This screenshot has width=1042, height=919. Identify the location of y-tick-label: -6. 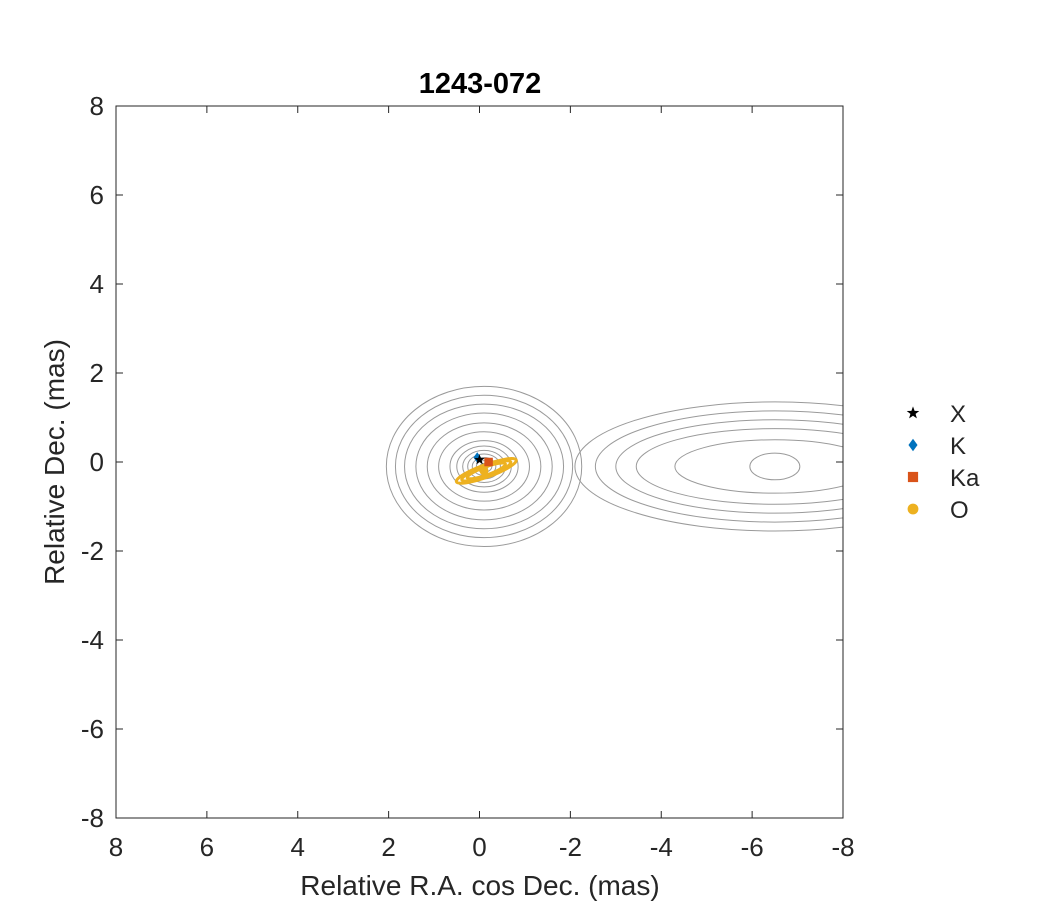
(92, 729).